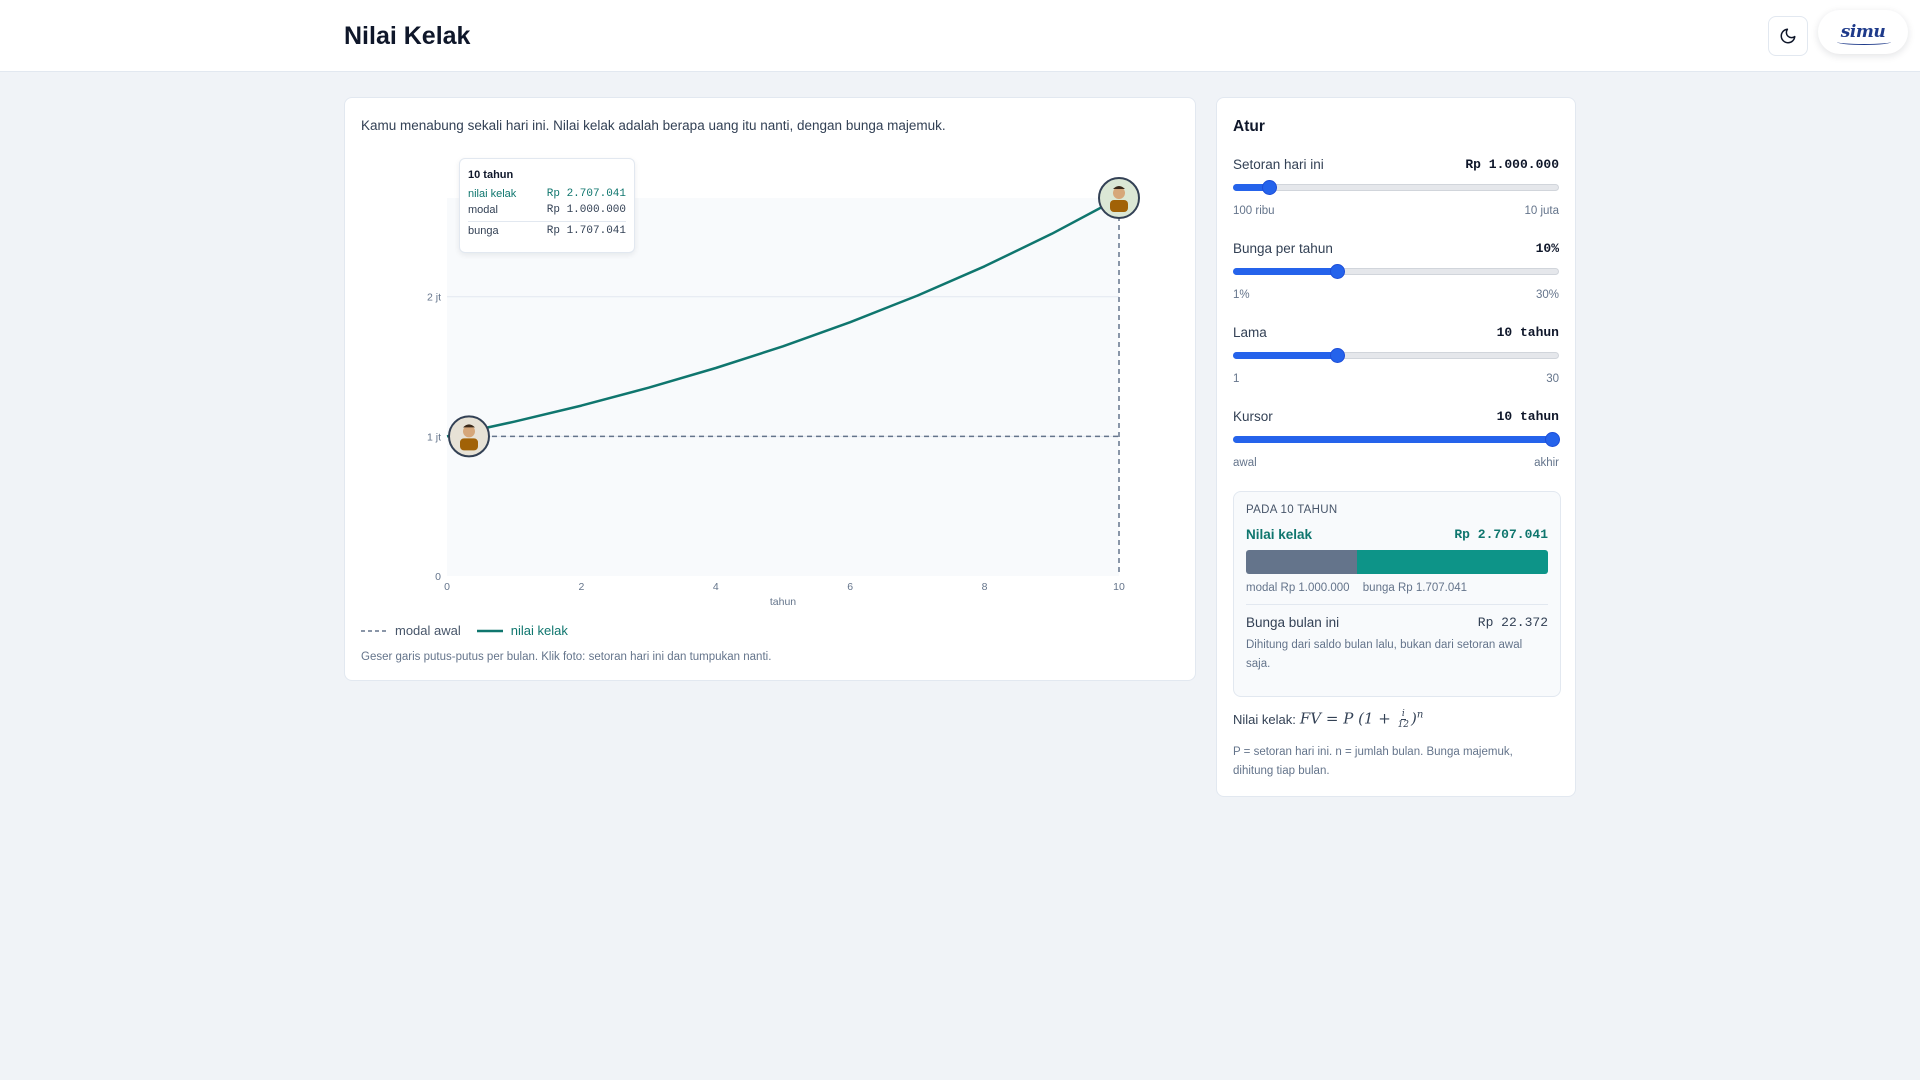  Describe the element at coordinates (586, 231) in the screenshot. I see `tooltip-value: Rp 1.707.041` at that location.